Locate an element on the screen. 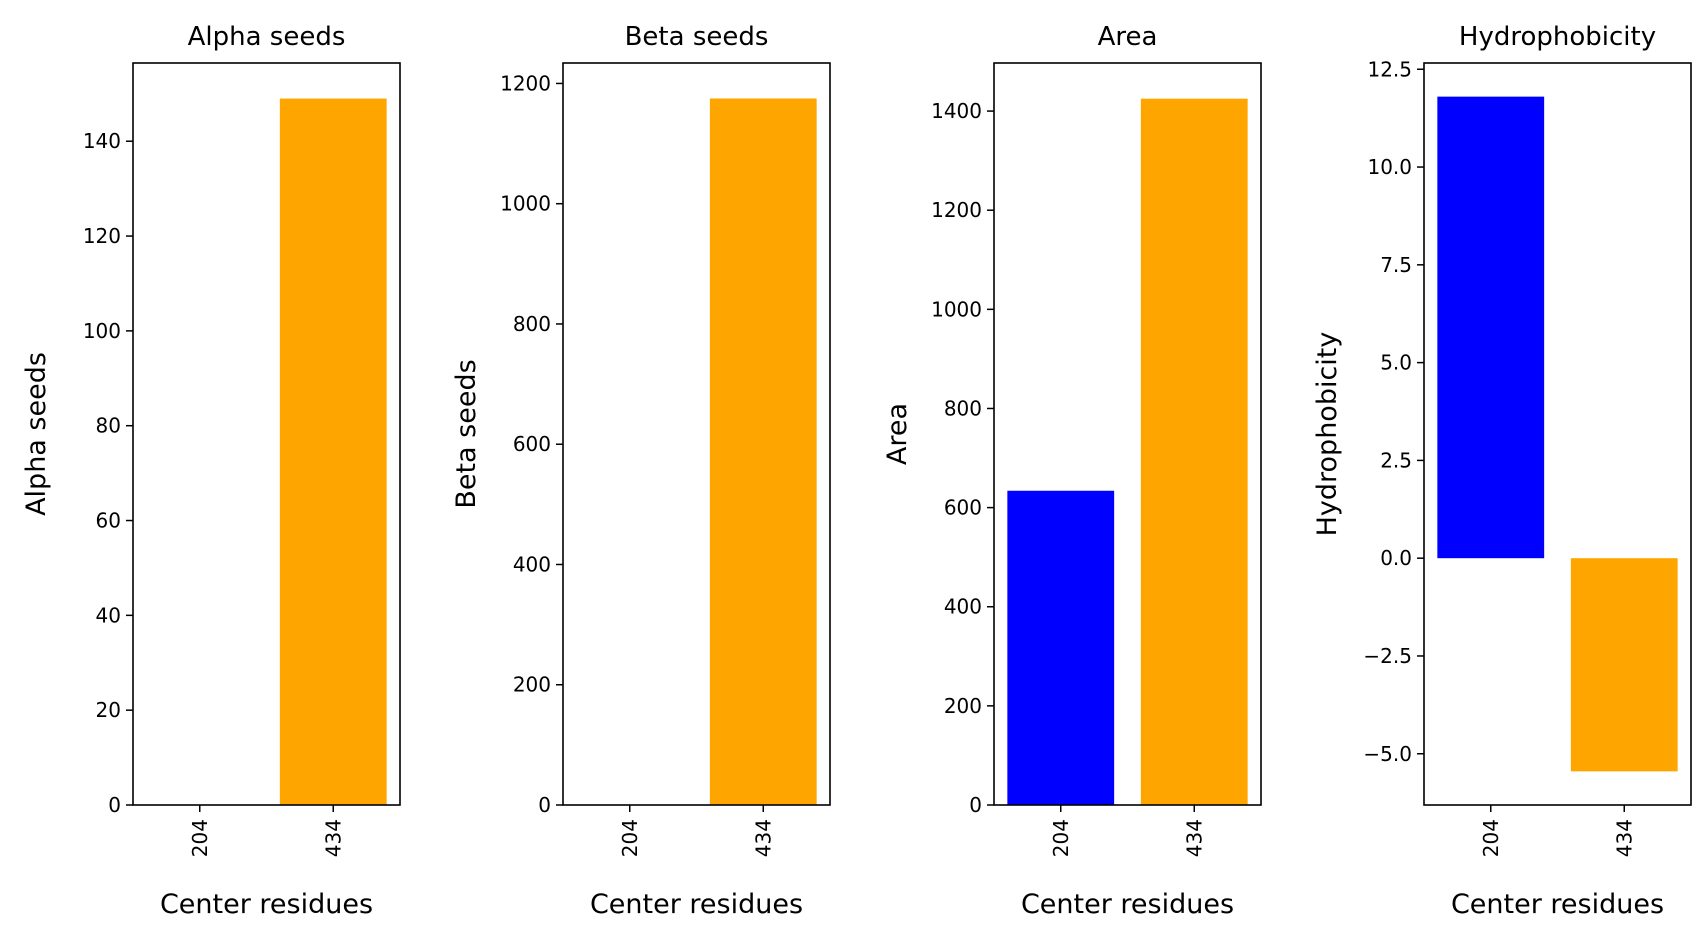 The width and height of the screenshot is (1706, 937). y-tick-label: 140 is located at coordinates (102, 141).